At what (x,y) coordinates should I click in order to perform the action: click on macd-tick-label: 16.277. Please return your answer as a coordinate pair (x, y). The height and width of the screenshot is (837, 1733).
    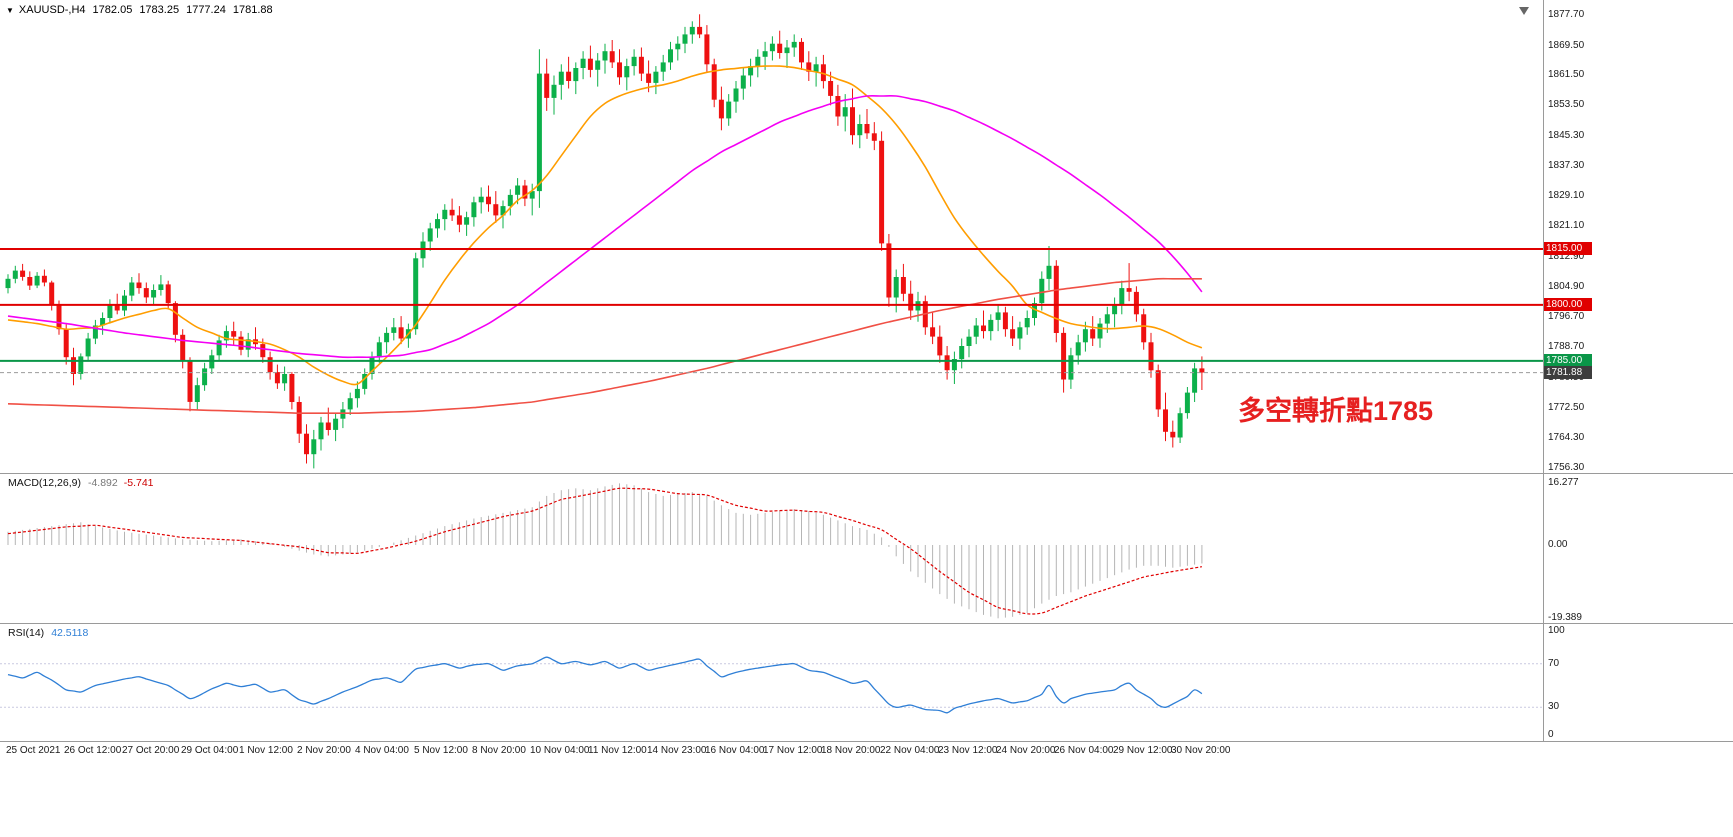
    Looking at the image, I should click on (1563, 482).